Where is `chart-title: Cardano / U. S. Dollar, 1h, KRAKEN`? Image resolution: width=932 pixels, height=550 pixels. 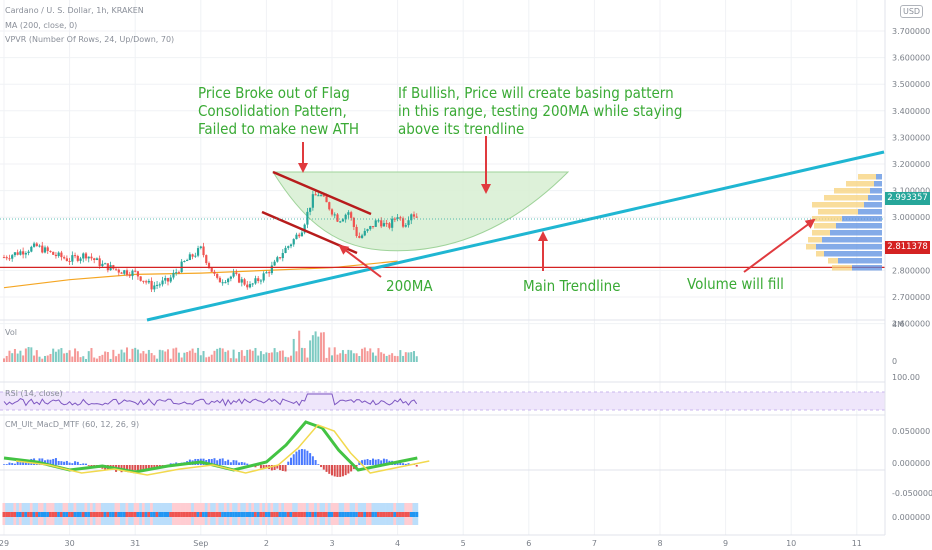 chart-title: Cardano / U. S. Dollar, 1h, KRAKEN is located at coordinates (74, 10).